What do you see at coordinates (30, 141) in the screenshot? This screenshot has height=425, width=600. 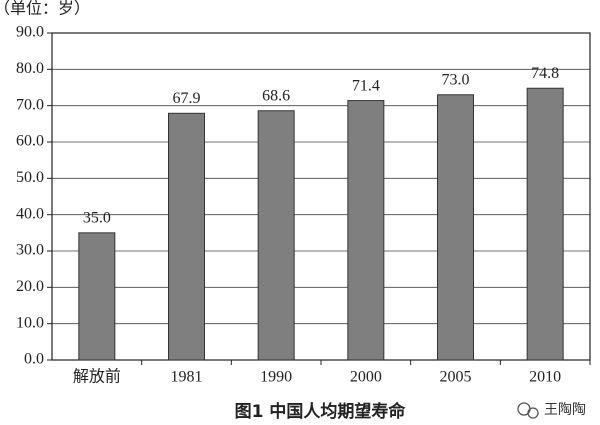 I see `y-tick-label: 60.0` at bounding box center [30, 141].